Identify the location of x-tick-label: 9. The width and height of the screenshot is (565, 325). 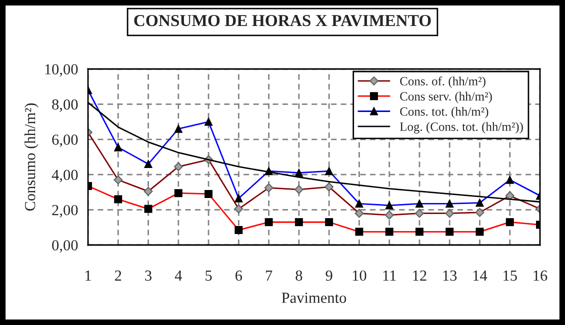
(329, 275).